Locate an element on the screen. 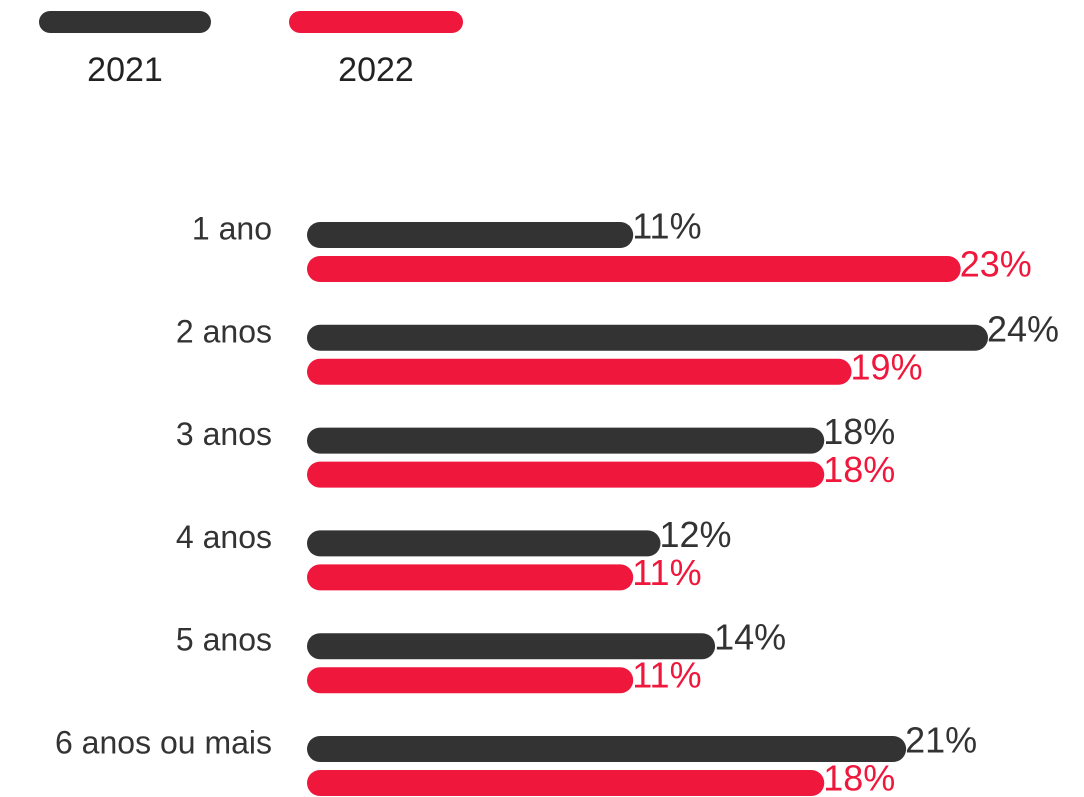 Image resolution: width=1084 pixels, height=797 pixels. value-label: 19% is located at coordinates (887, 366).